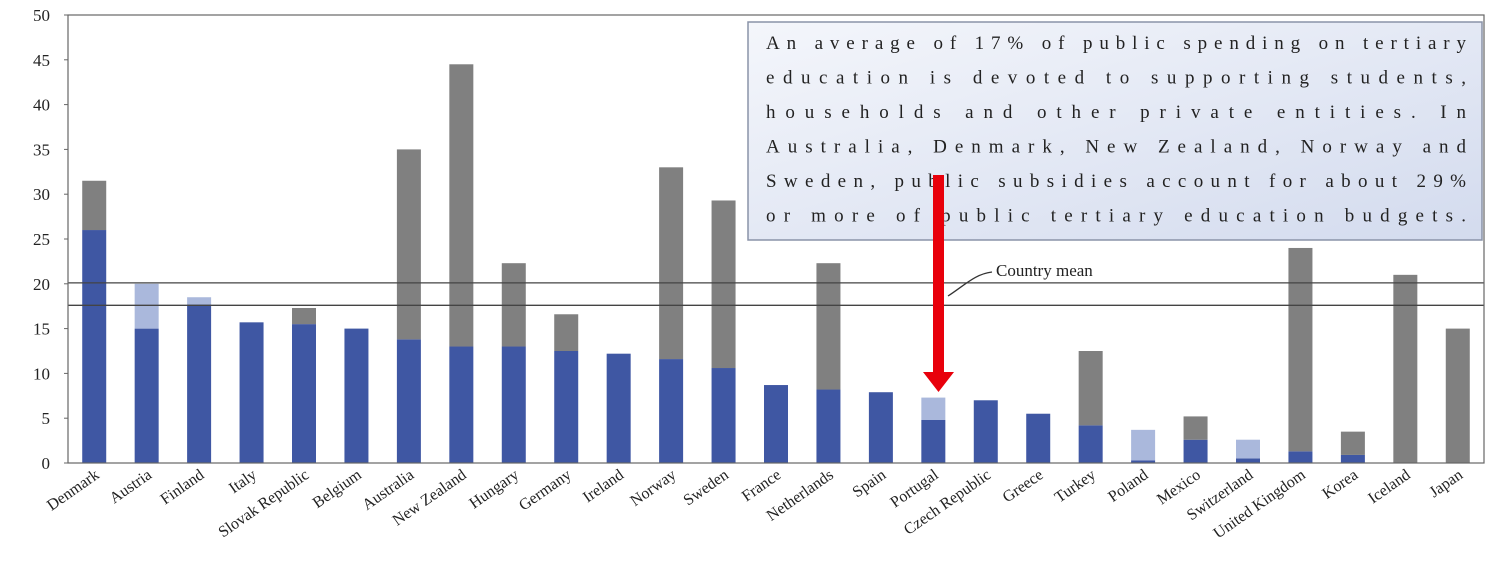 The height and width of the screenshot is (587, 1488). Describe the element at coordinates (1128, 485) in the screenshot. I see `x-tick-label: Poland` at that location.